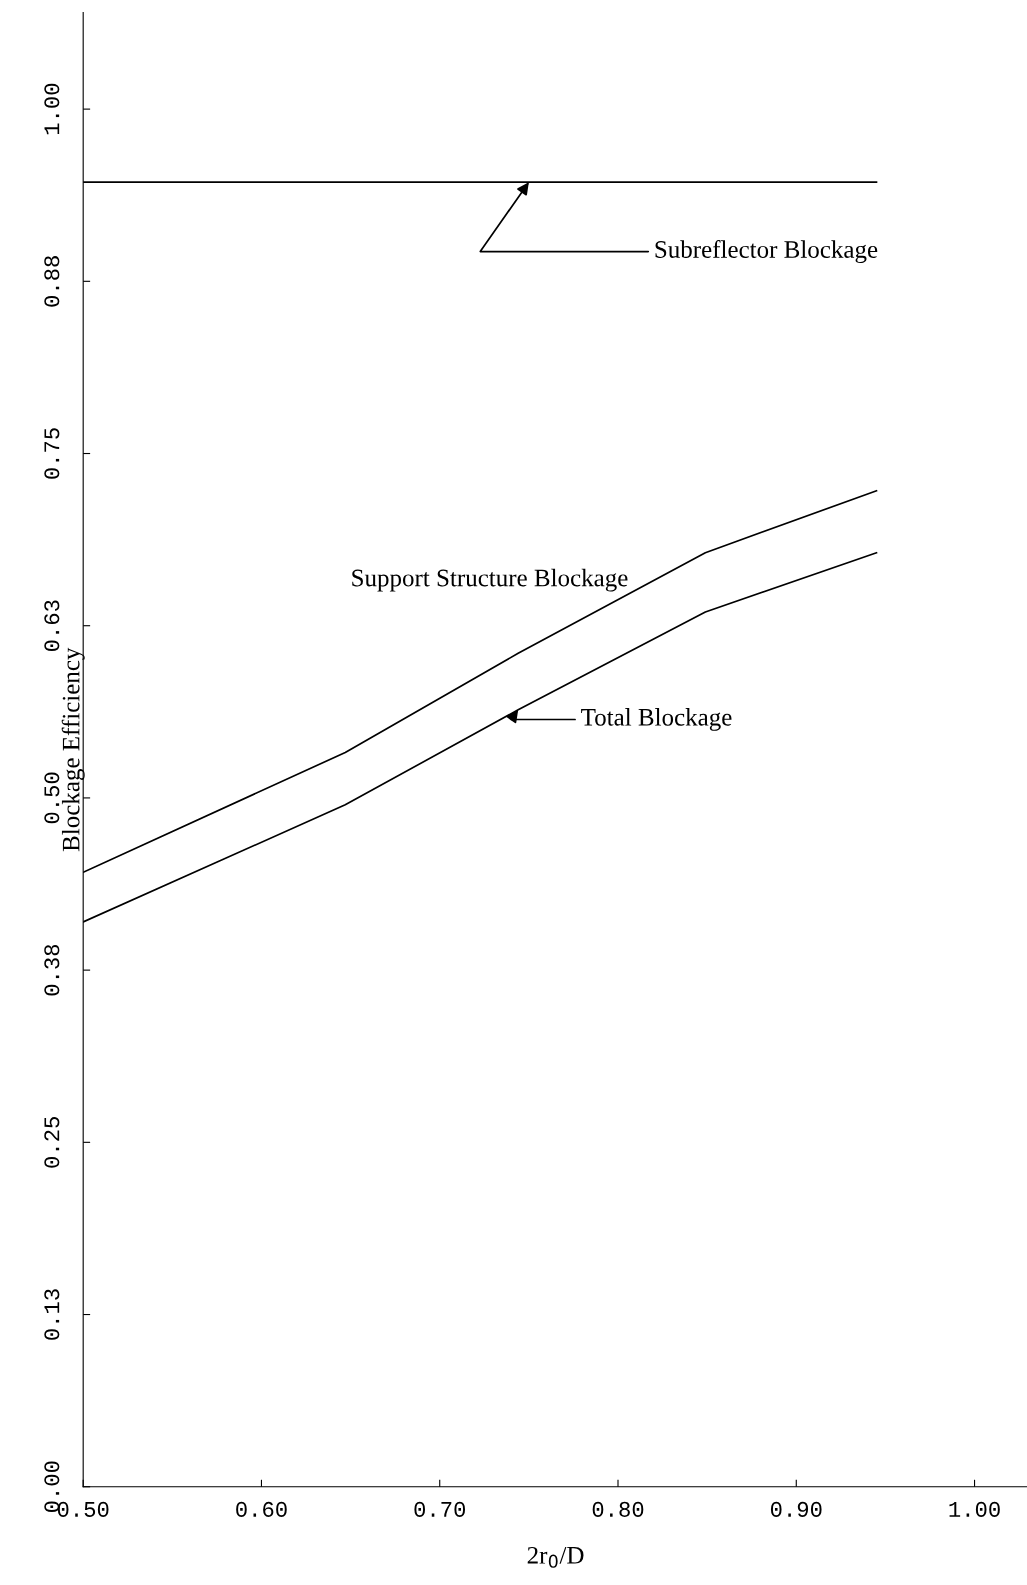 The height and width of the screenshot is (1585, 1027). Describe the element at coordinates (440, 1509) in the screenshot. I see `x-tick-label: 0.70` at that location.